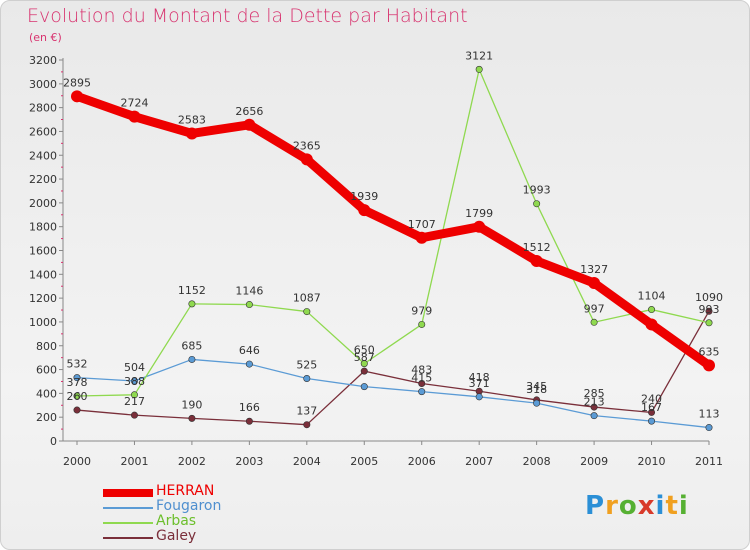 Image resolution: width=750 pixels, height=550 pixels. Describe the element at coordinates (364, 350) in the screenshot. I see `data-label: 650` at that location.